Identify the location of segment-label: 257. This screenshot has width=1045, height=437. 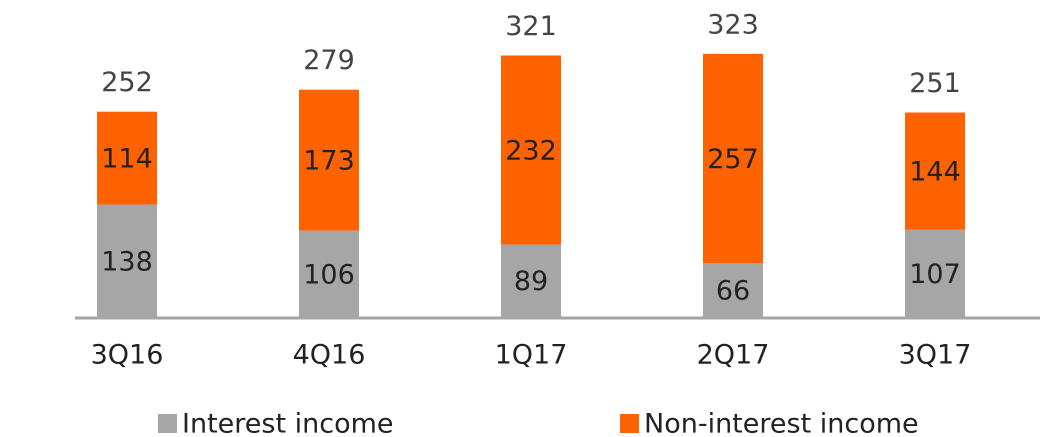
(733, 159).